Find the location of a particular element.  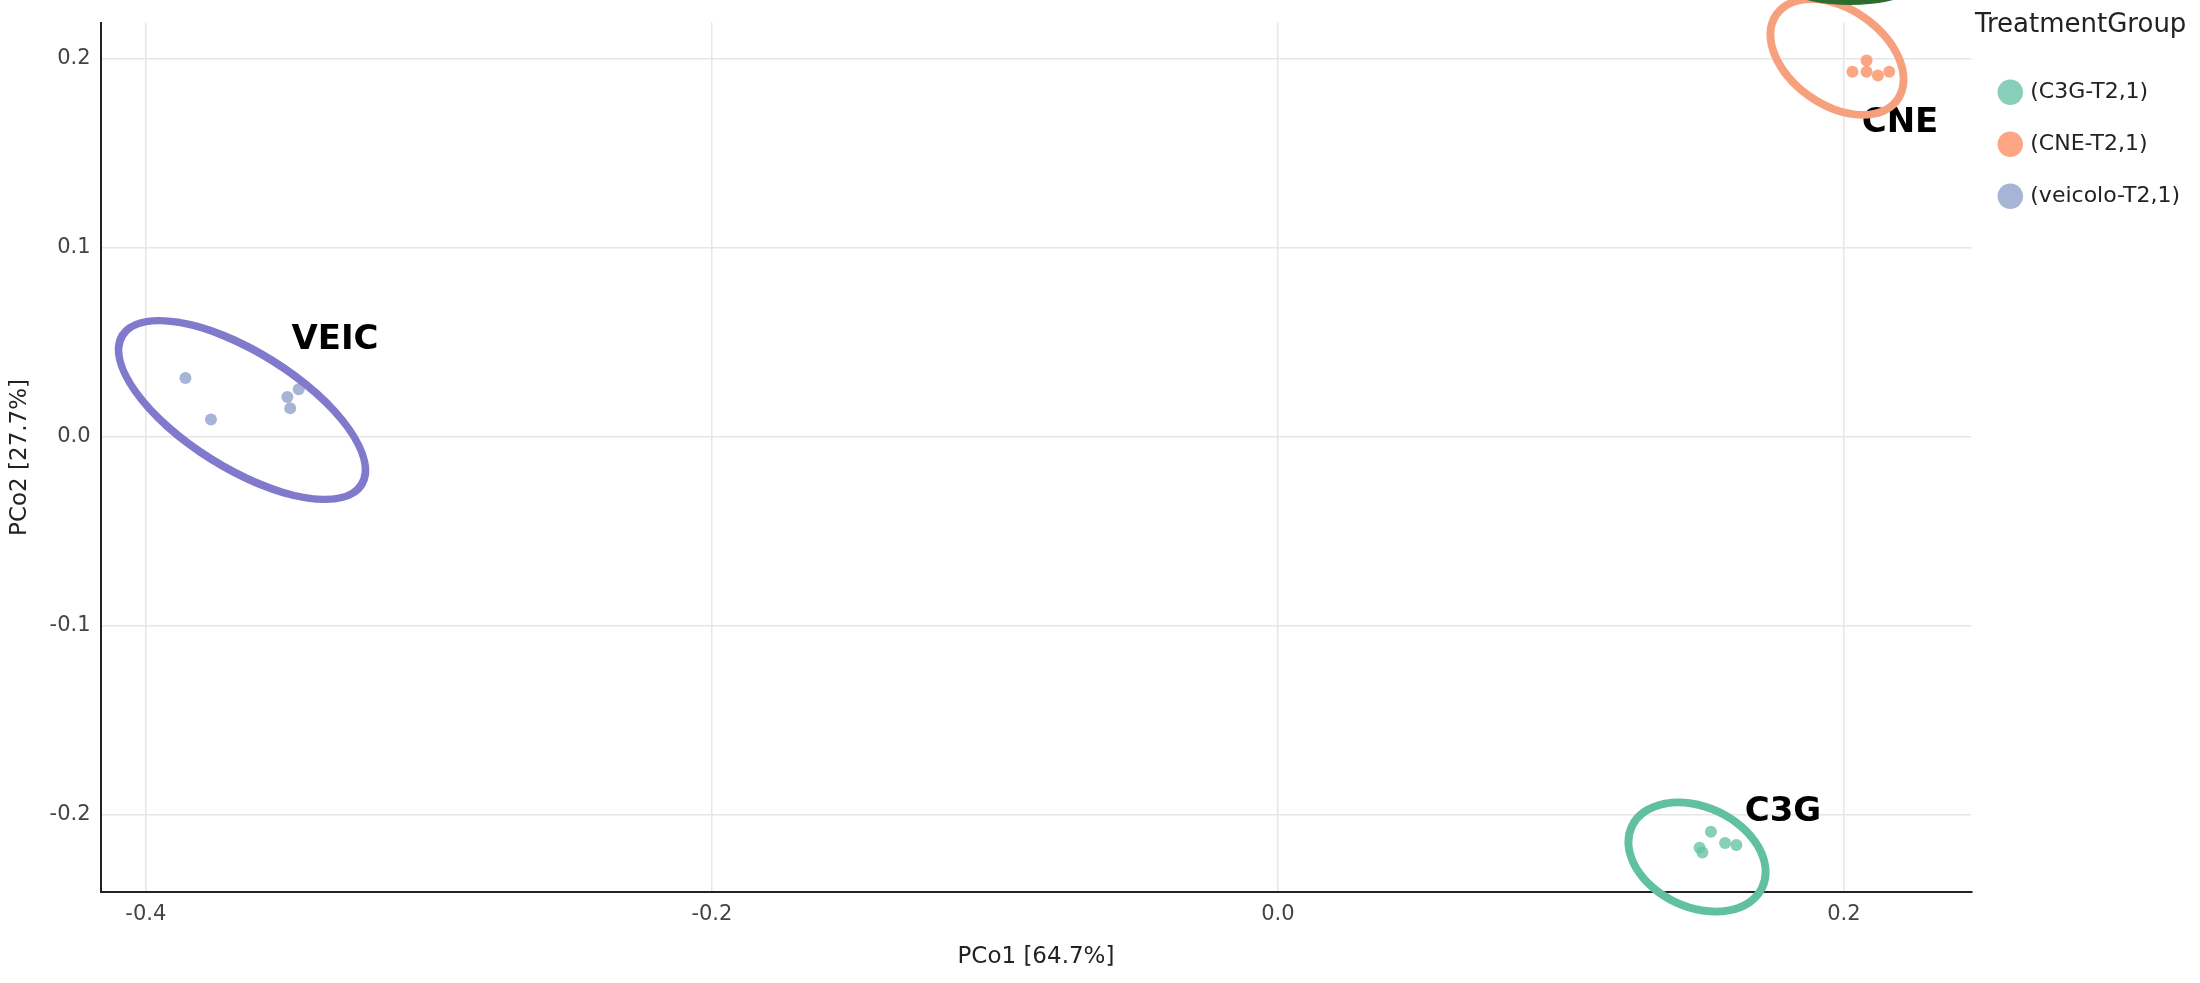

x-axis-title: PCo1 [64.7%] is located at coordinates (1036, 955).